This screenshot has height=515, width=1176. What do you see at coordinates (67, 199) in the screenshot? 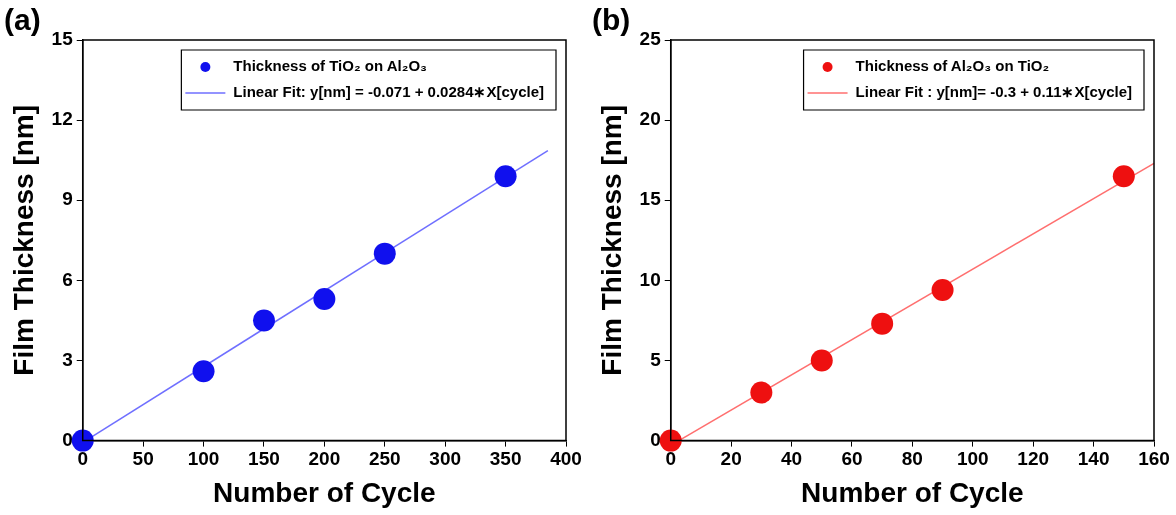
I see `y-tick-label: 9` at bounding box center [67, 199].